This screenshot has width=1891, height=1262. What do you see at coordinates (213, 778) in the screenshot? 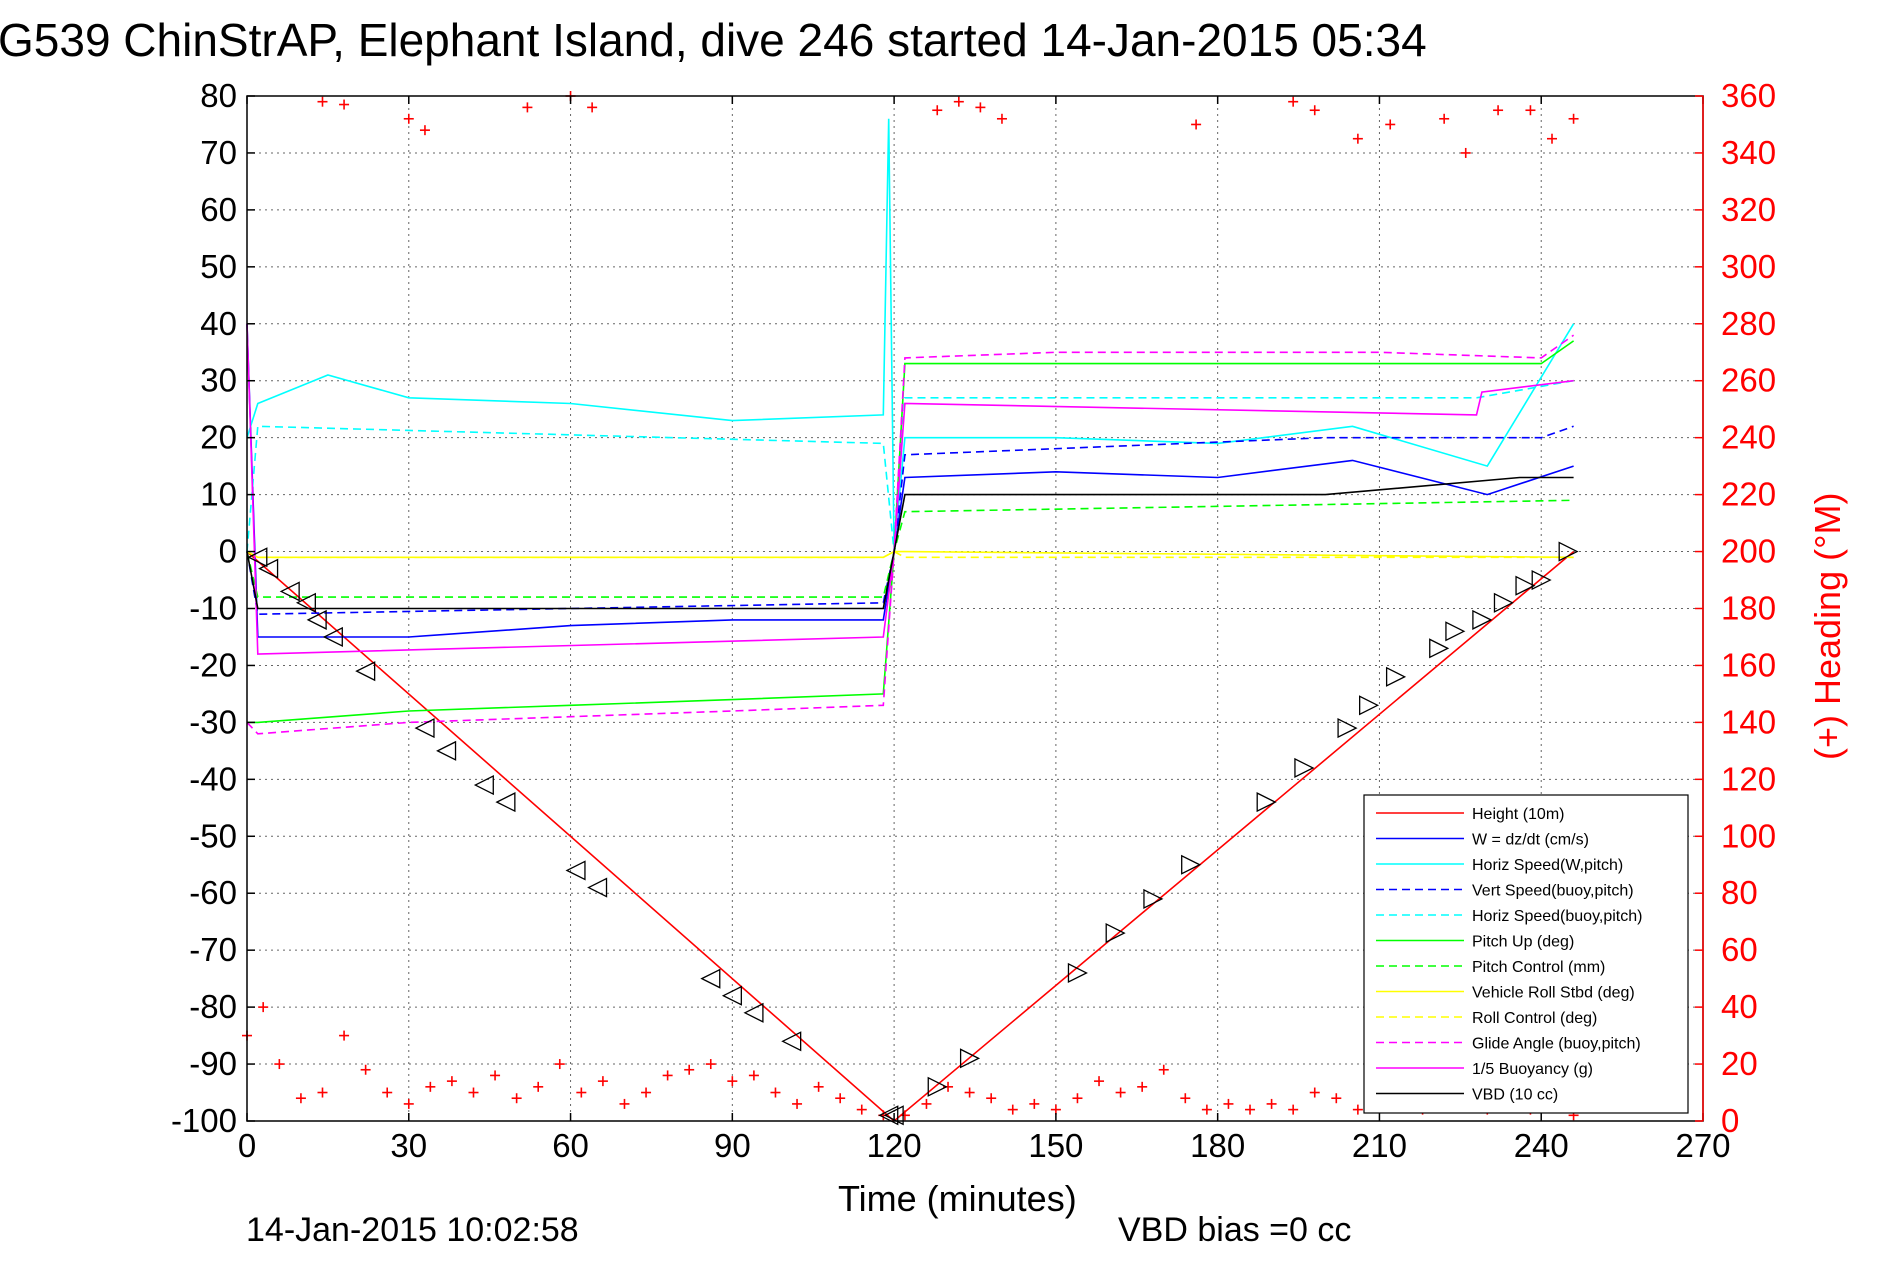
I see `y-tick-label: -40` at bounding box center [213, 778].